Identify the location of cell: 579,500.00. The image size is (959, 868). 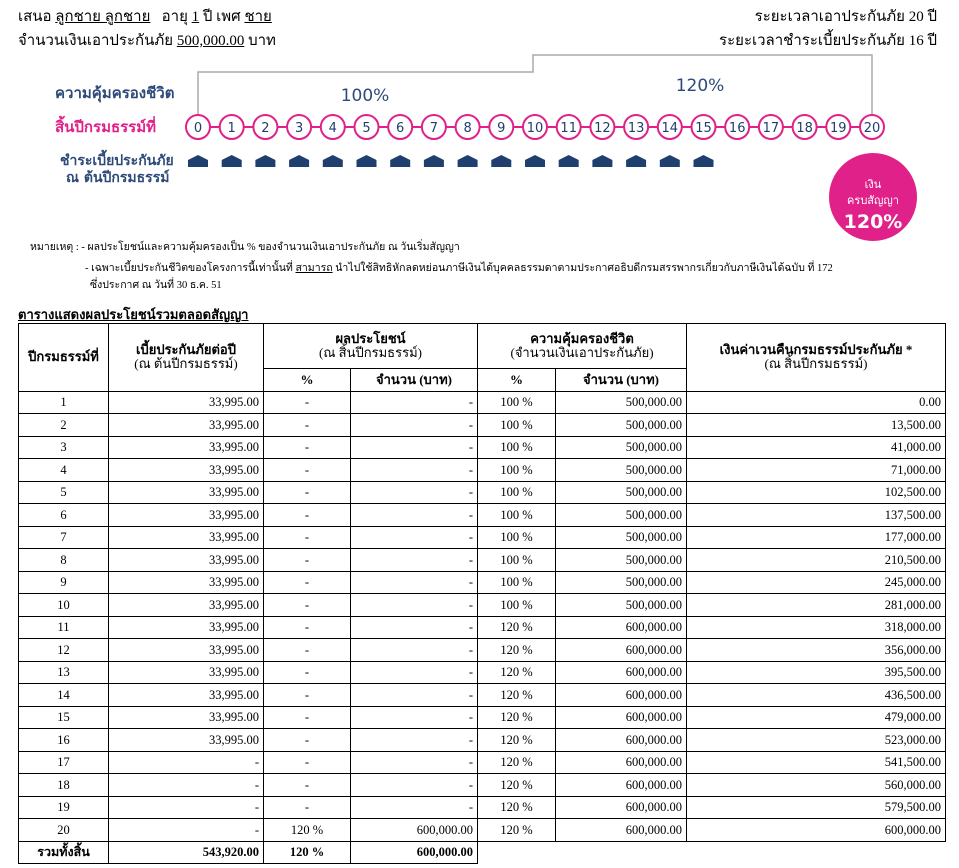
(816, 807).